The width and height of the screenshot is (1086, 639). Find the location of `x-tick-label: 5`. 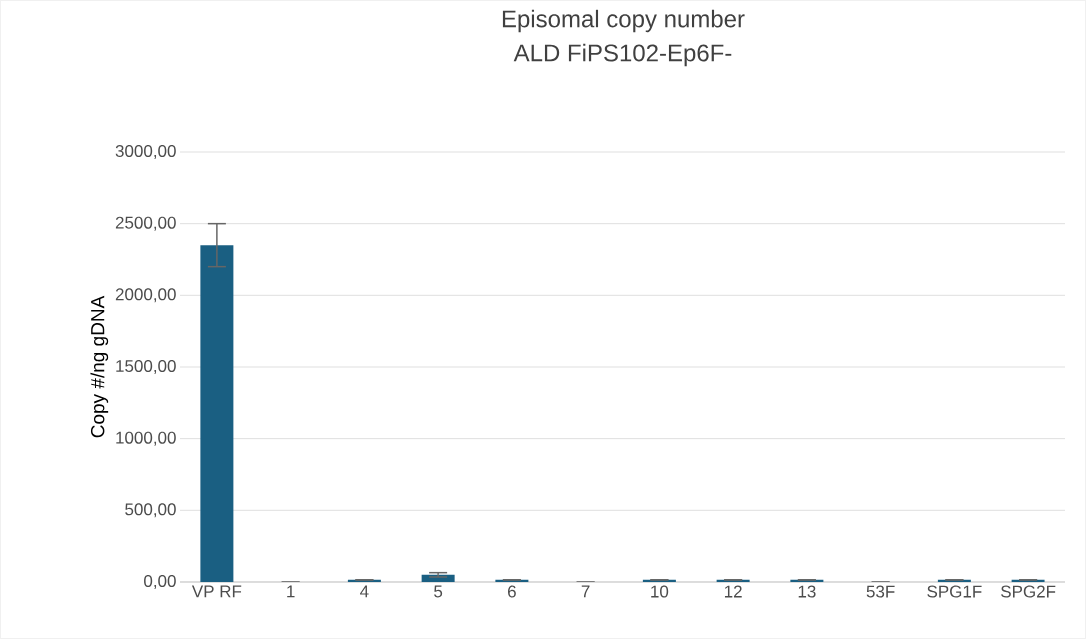

x-tick-label: 5 is located at coordinates (438, 591).